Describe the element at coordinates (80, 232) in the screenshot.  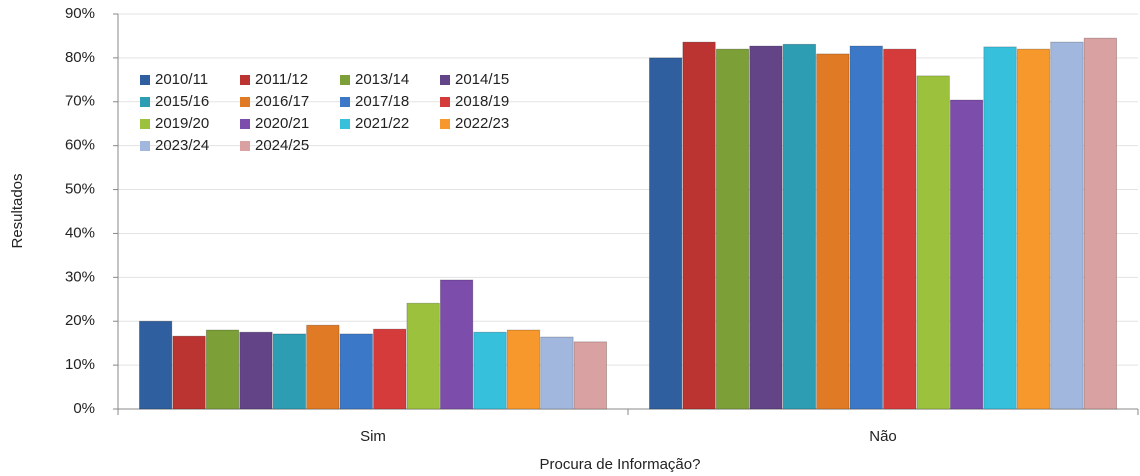
I see `y-tick-label: 40%` at that location.